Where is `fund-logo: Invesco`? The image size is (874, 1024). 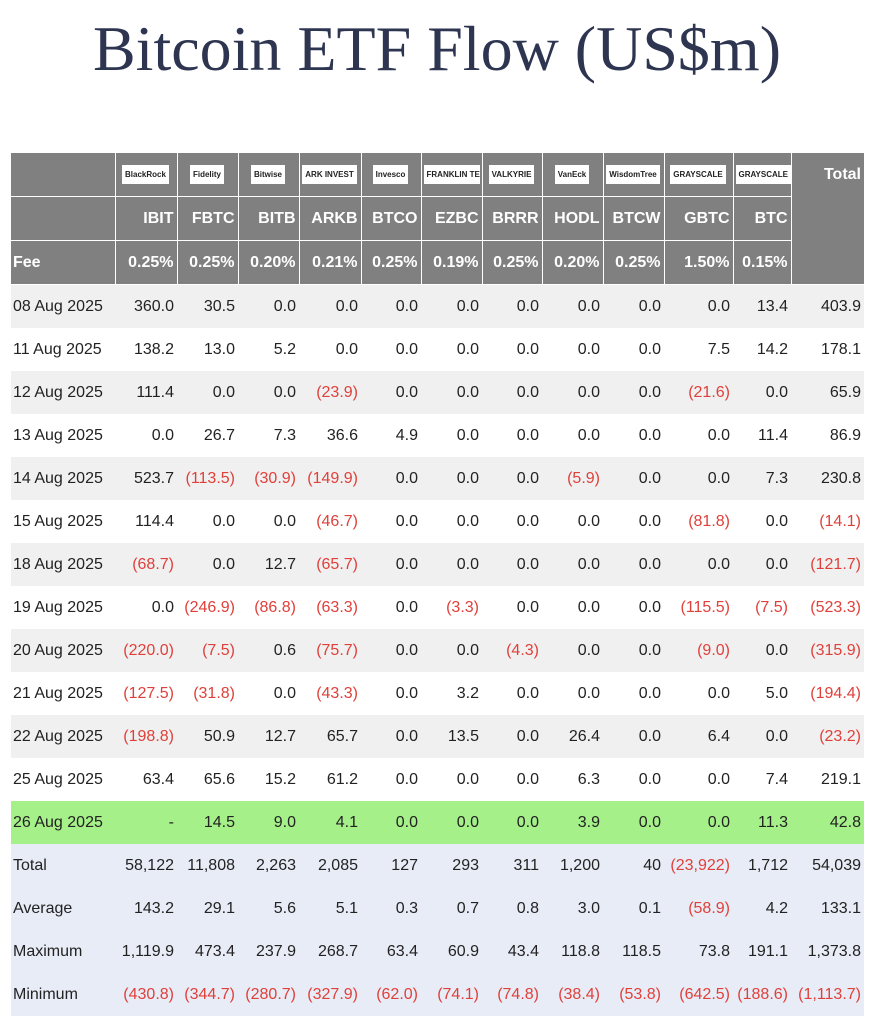
fund-logo: Invesco is located at coordinates (390, 174).